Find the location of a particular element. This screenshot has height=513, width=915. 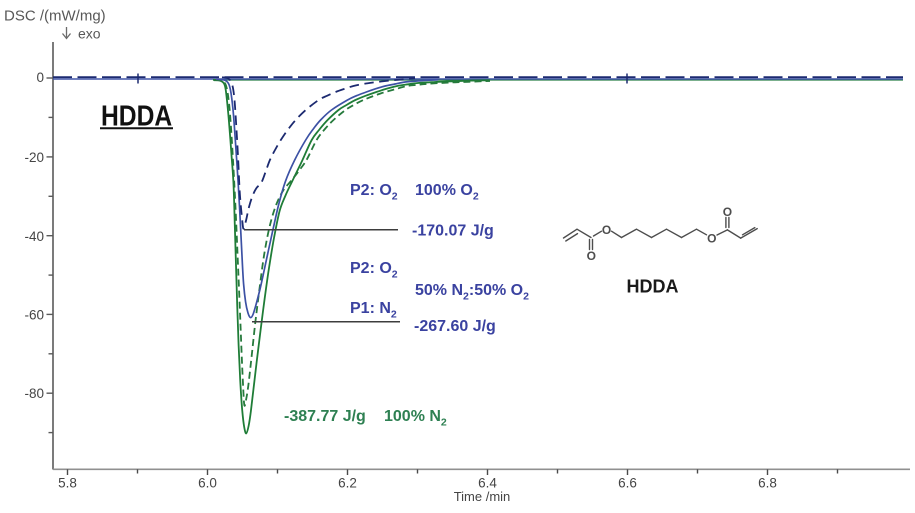

svg-text: exo is located at coordinates (89, 34).